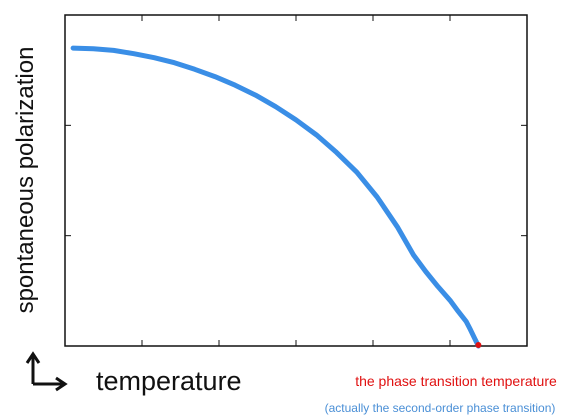  What do you see at coordinates (169, 381) in the screenshot?
I see `x-axis-label: temperature` at bounding box center [169, 381].